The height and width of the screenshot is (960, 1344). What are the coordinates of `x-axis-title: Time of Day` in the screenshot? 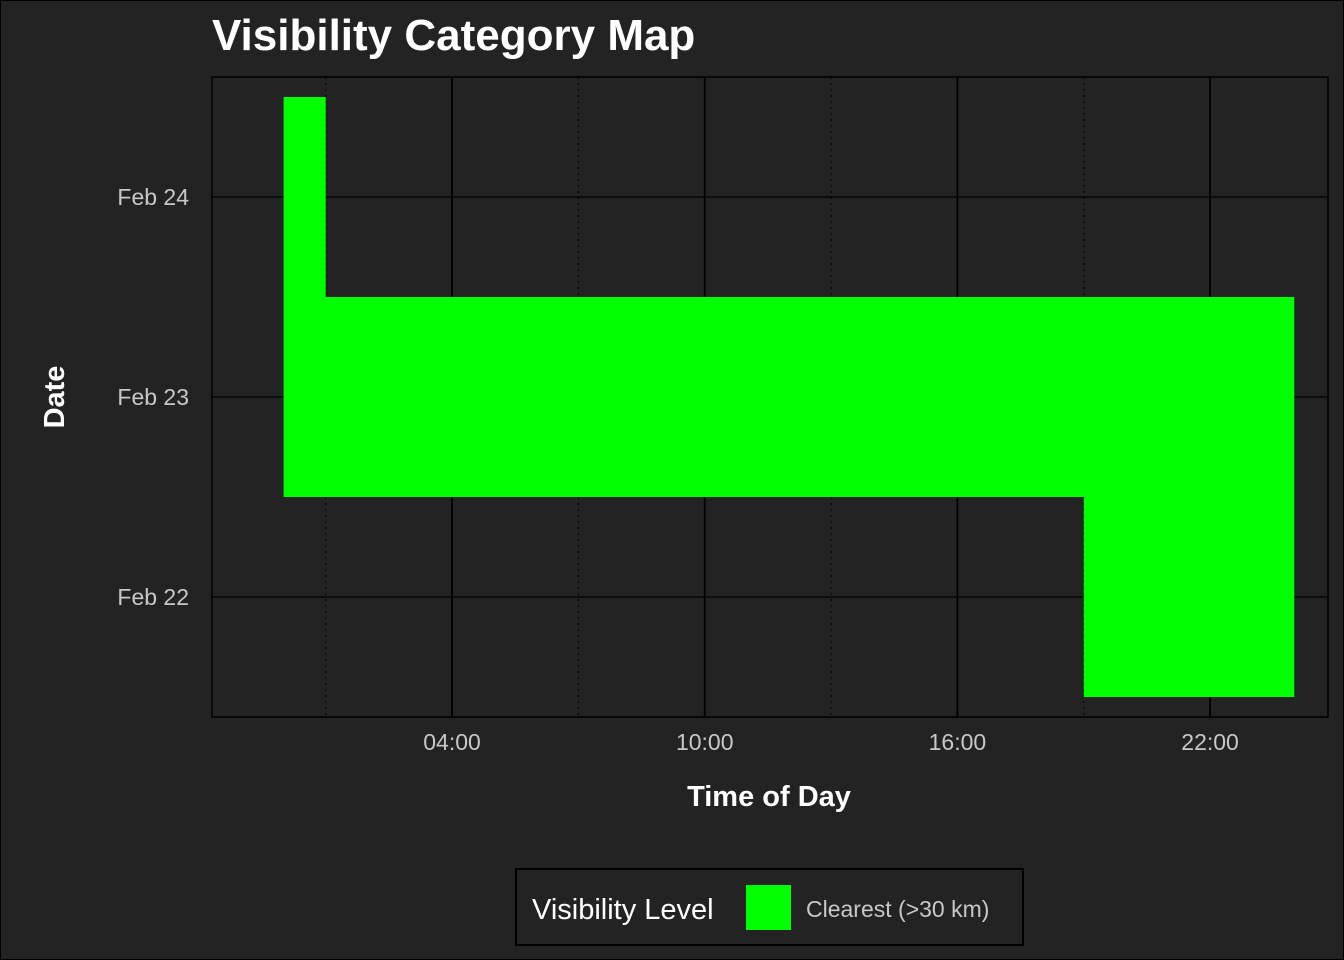 It's located at (769, 797).